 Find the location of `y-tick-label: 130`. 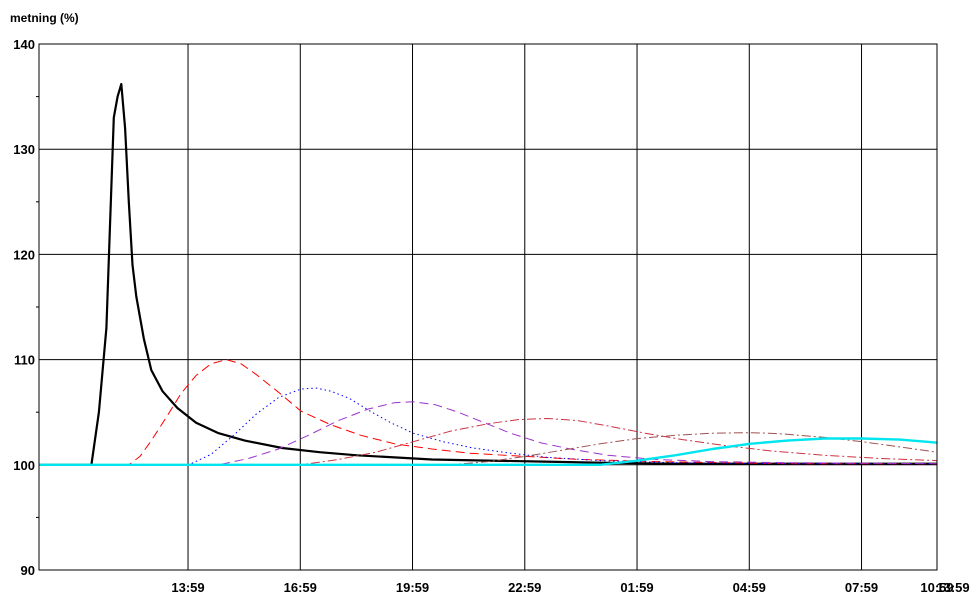

y-tick-label: 130 is located at coordinates (24, 149).